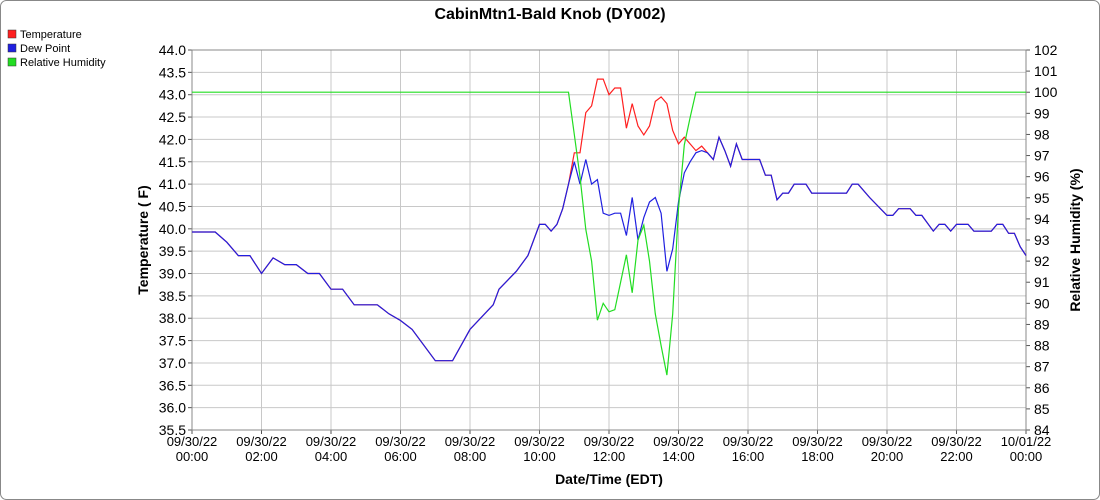 The image size is (1100, 500). Describe the element at coordinates (1026, 449) in the screenshot. I see `x-tick-label: 10/01/22 00:00` at that location.